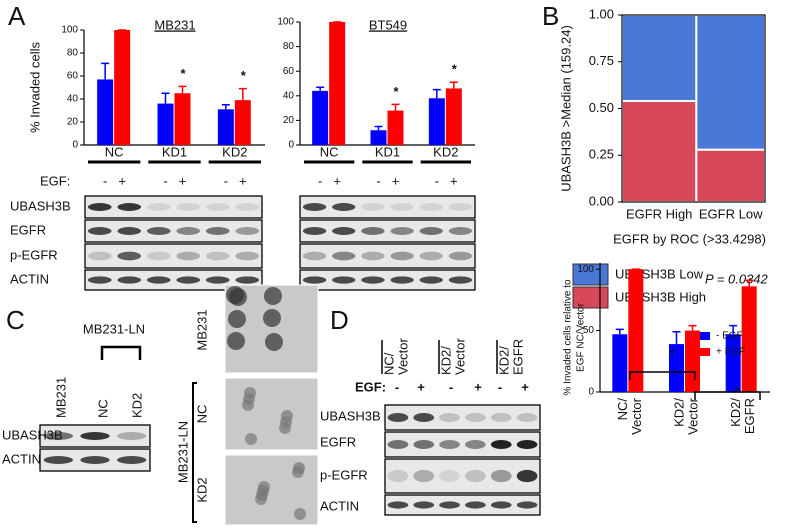 This screenshot has width=794, height=530. What do you see at coordinates (601, 13) in the screenshot?
I see `y-tick-label: 1.00` at bounding box center [601, 13].